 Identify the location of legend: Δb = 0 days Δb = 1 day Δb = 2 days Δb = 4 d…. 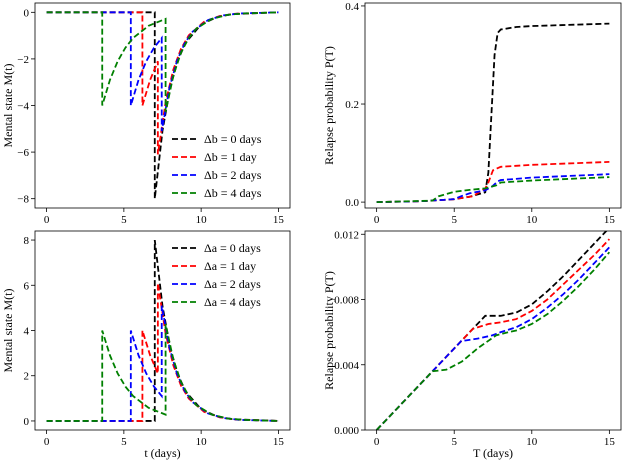
(217, 166).